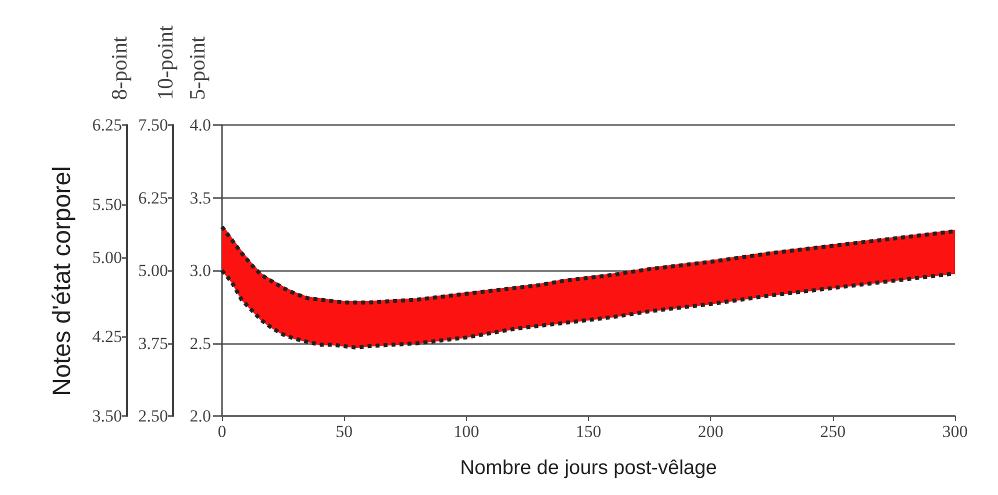 The height and width of the screenshot is (495, 998). Describe the element at coordinates (107, 204) in the screenshot. I see `y3-tick-label: 5.50` at that location.